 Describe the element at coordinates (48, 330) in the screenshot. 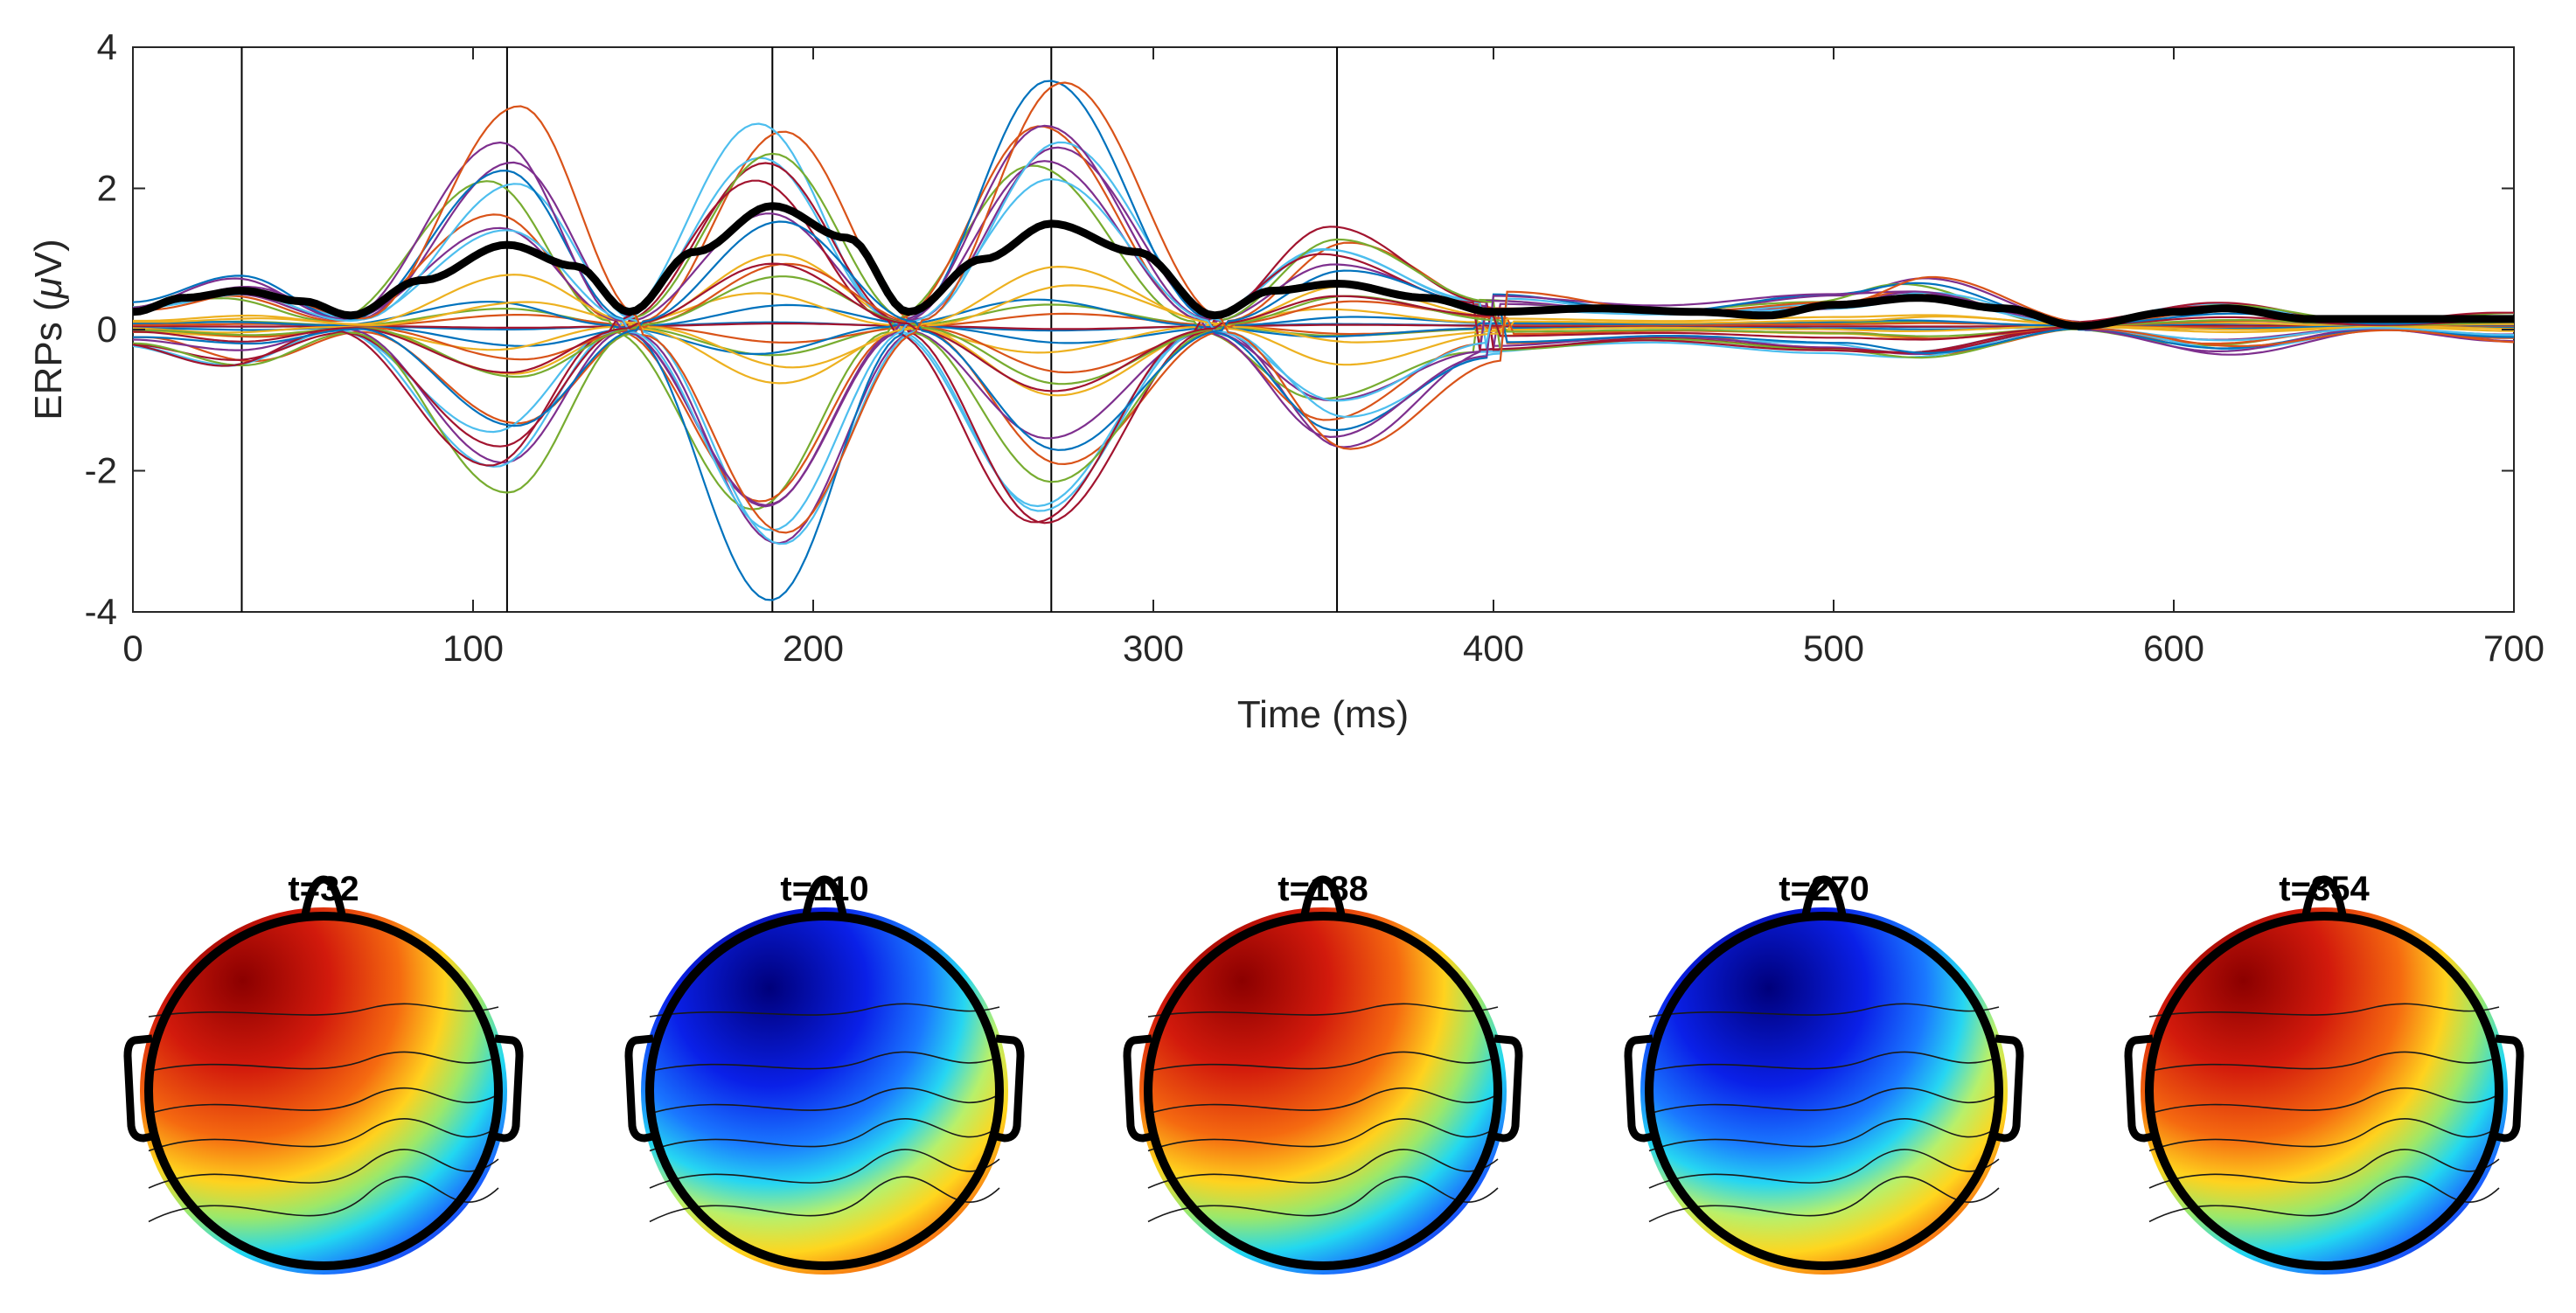

I see `y-axis-label: ERPs (μV)` at that location.